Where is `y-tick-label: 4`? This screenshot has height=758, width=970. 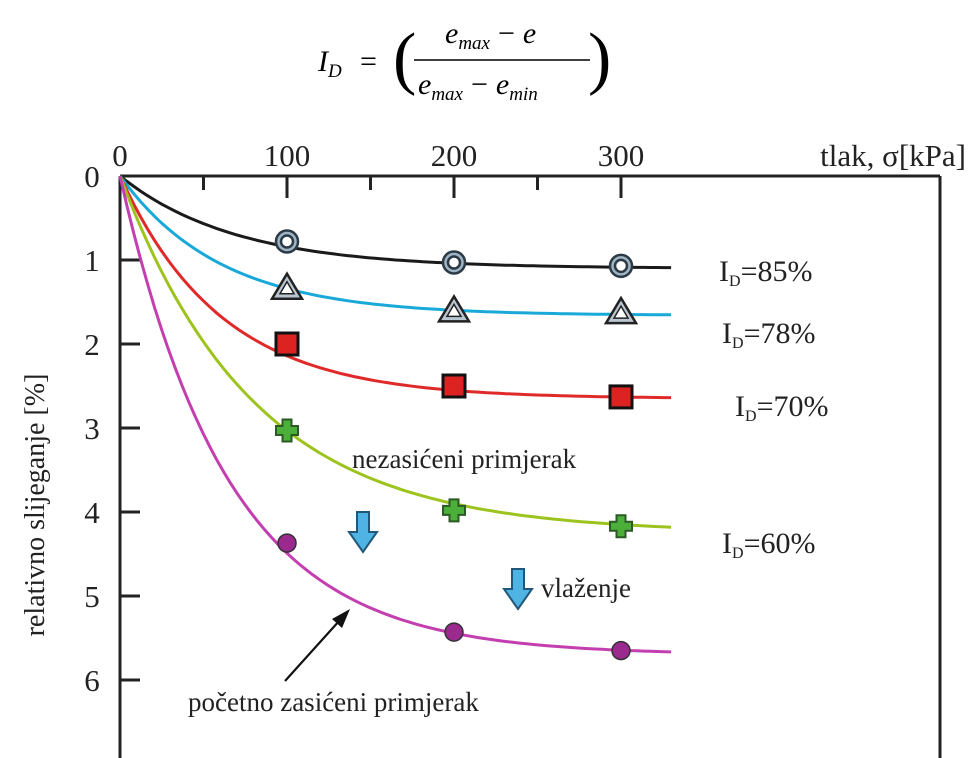 y-tick-label: 4 is located at coordinates (92, 512).